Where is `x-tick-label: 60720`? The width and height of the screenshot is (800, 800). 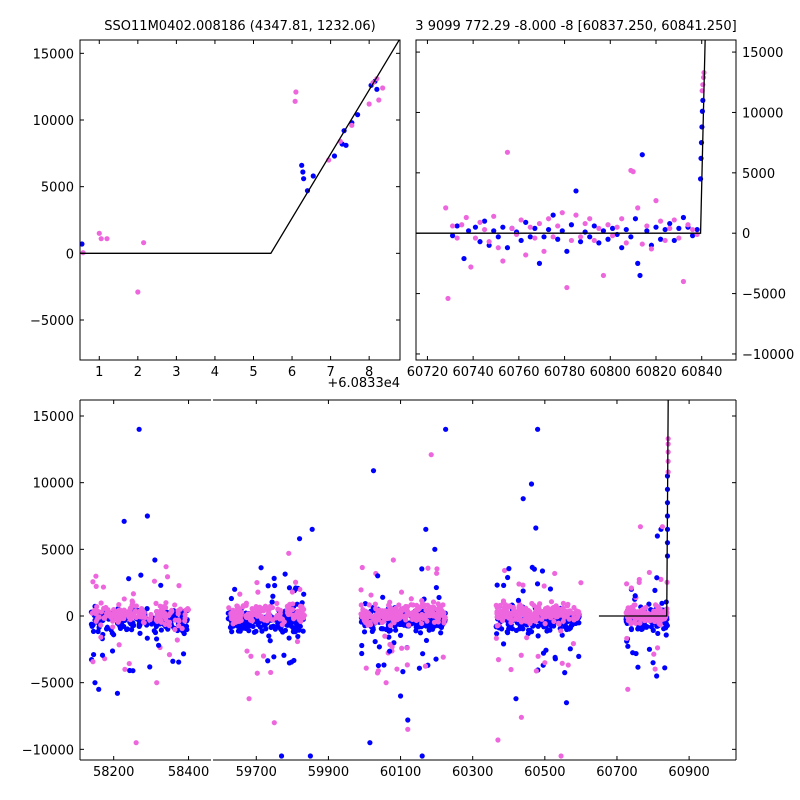 x-tick-label: 60720 is located at coordinates (427, 372).